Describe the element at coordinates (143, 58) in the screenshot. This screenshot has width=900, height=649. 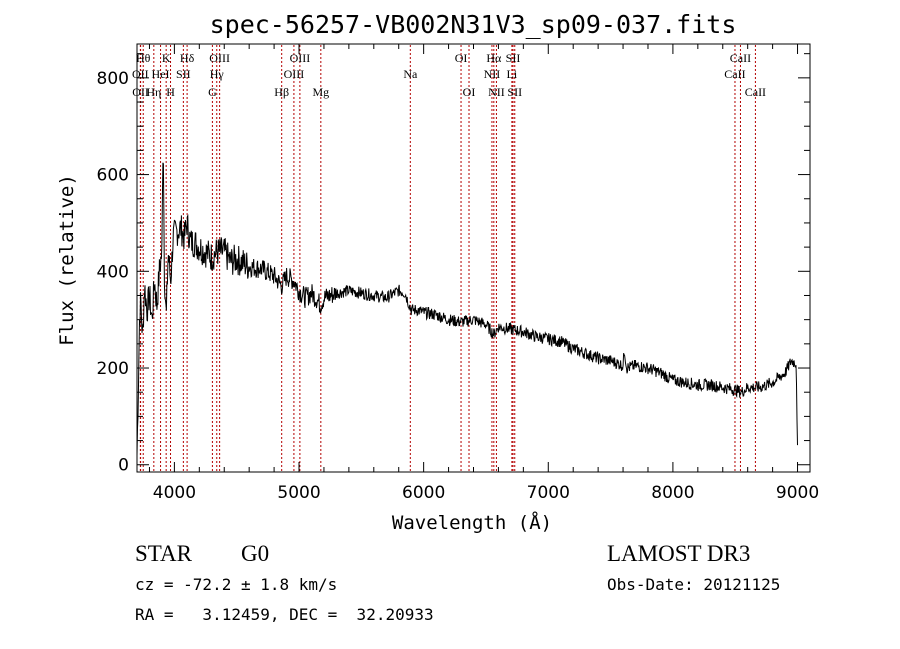
I see `line-marker-label-0: Hθ` at that location.